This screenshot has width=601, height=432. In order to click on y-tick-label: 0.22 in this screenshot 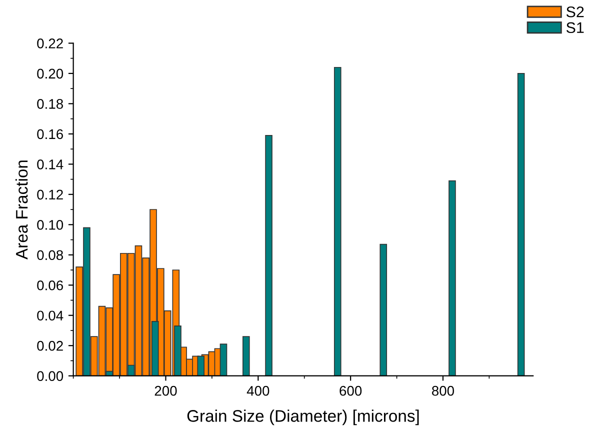, I will do `click(50, 43)`.